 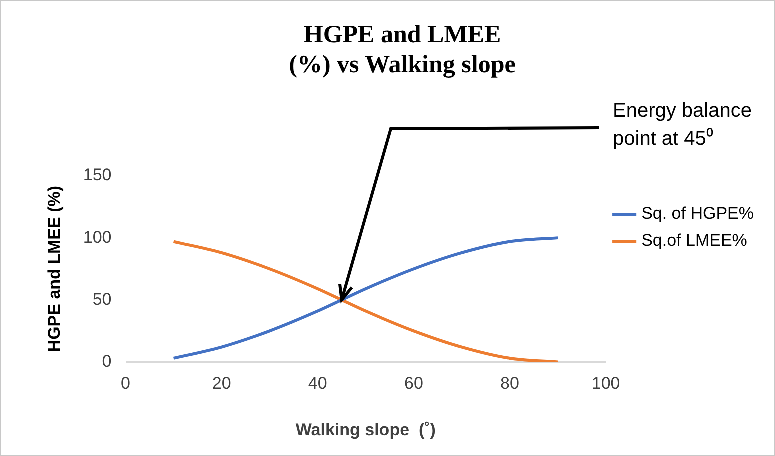 I want to click on x-axis-title: Walking slope (˚), so click(x=366, y=430).